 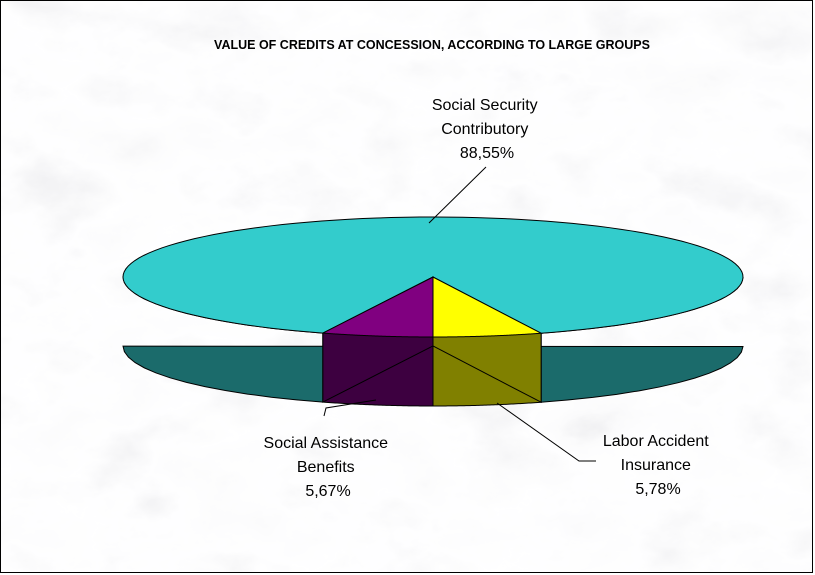 I want to click on label-line: Labor Accident, so click(x=656, y=441).